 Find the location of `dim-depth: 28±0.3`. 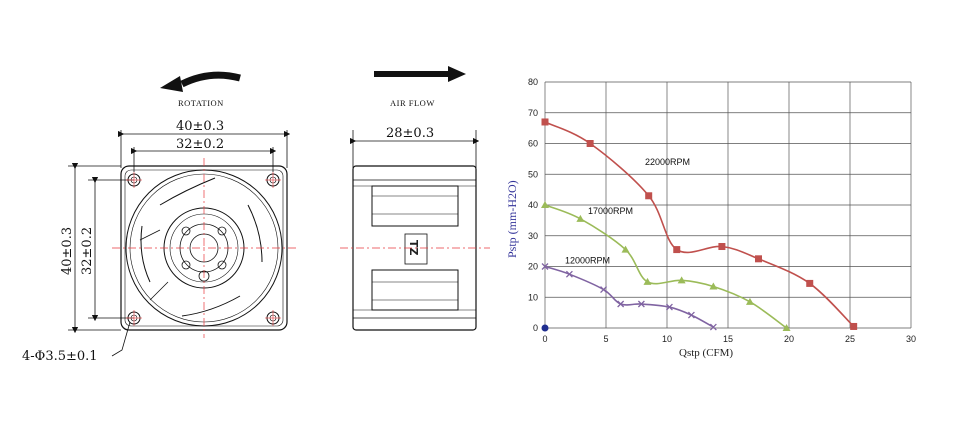

dim-depth: 28±0.3 is located at coordinates (410, 133).